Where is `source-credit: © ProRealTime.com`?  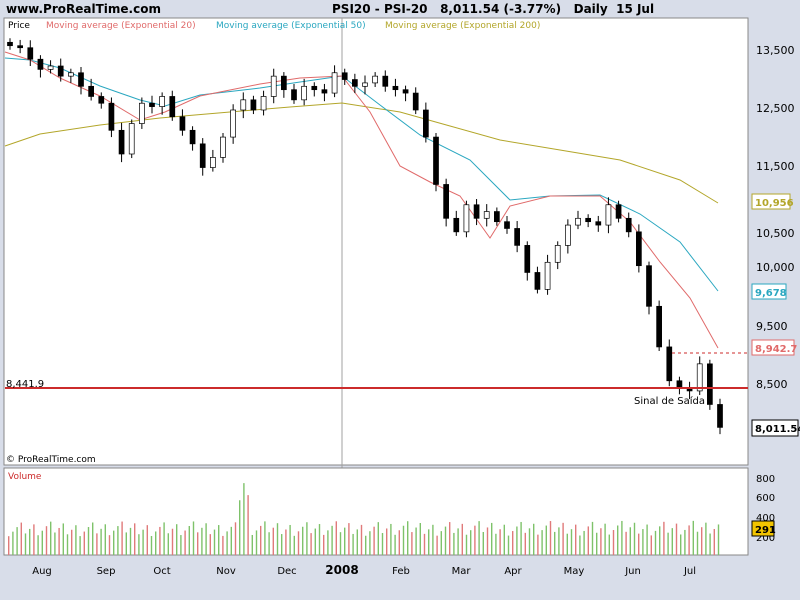 source-credit: © ProRealTime.com is located at coordinates (51, 460).